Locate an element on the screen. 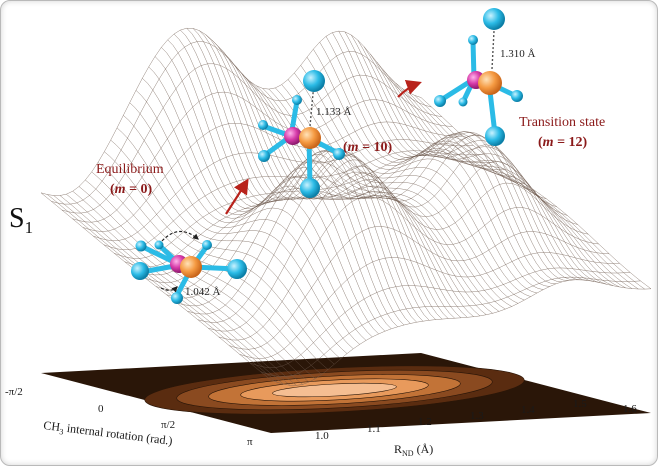 The width and height of the screenshot is (658, 466). y-tick-label: 1.4 is located at coordinates (528, 410).